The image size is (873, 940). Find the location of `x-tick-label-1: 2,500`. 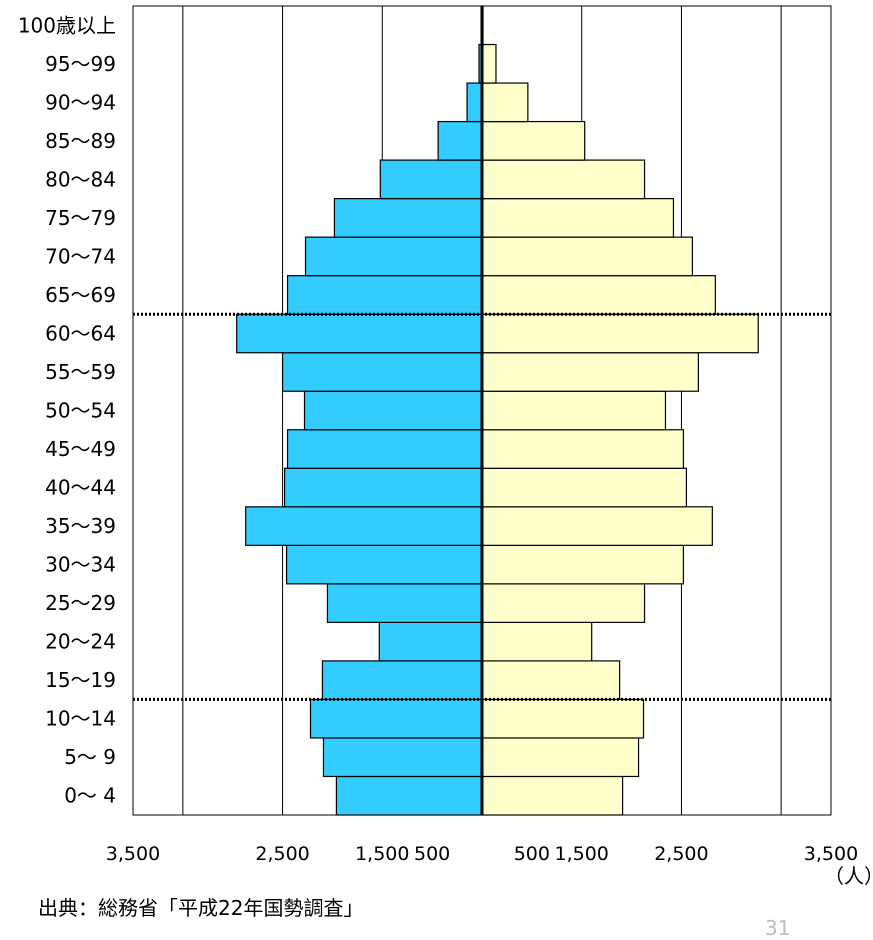

x-tick-label-1: 2,500 is located at coordinates (282, 854).